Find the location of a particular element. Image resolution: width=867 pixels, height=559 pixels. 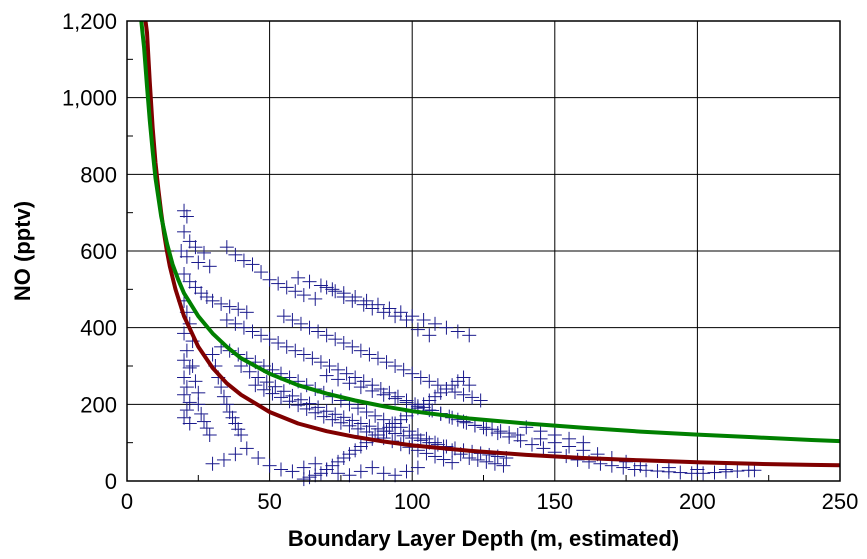

x-tick-label: 150 is located at coordinates (554, 501).